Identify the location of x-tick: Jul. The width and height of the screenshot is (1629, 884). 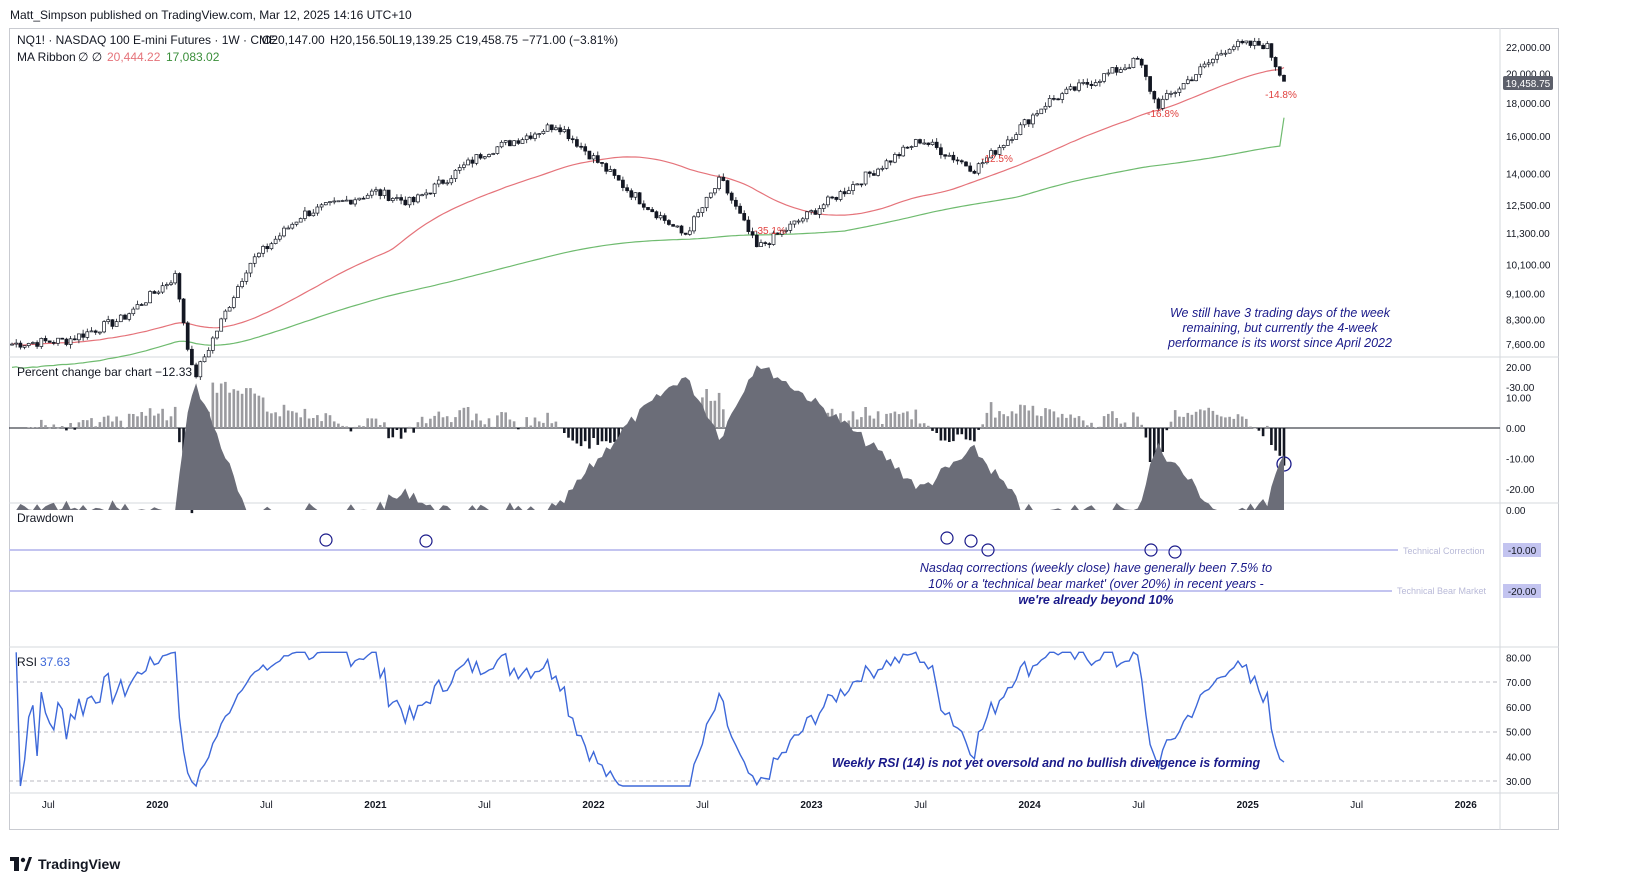
(1138, 805).